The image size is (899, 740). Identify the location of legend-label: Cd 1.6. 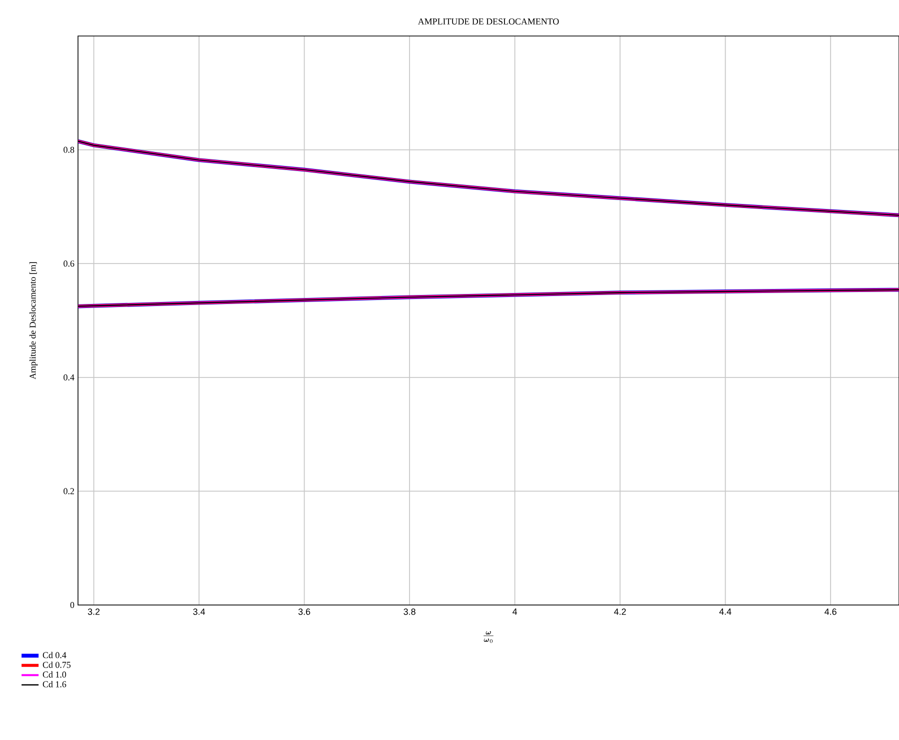
(54, 684).